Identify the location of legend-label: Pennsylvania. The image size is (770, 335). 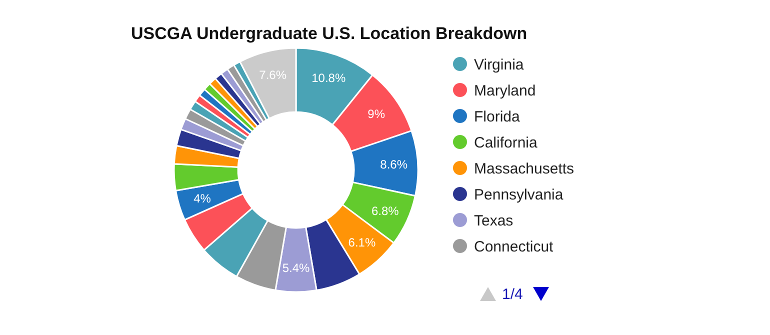
(519, 195).